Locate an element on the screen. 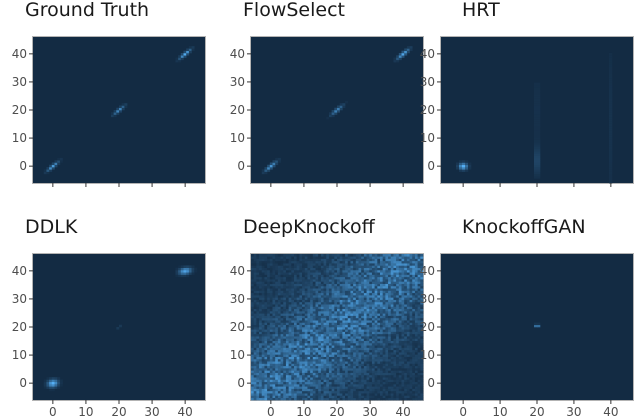 Image resolution: width=640 pixels, height=420 pixels. y-tick-label: 40 is located at coordinates (427, 54).